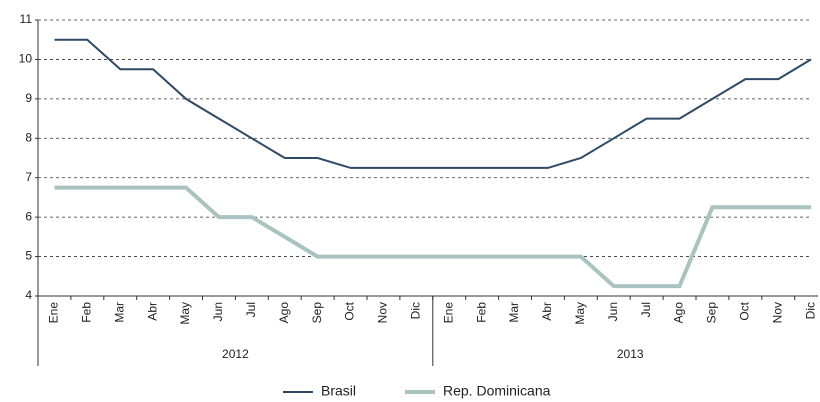 The image size is (820, 402). Describe the element at coordinates (28, 295) in the screenshot. I see `y-tick-label: 4` at that location.